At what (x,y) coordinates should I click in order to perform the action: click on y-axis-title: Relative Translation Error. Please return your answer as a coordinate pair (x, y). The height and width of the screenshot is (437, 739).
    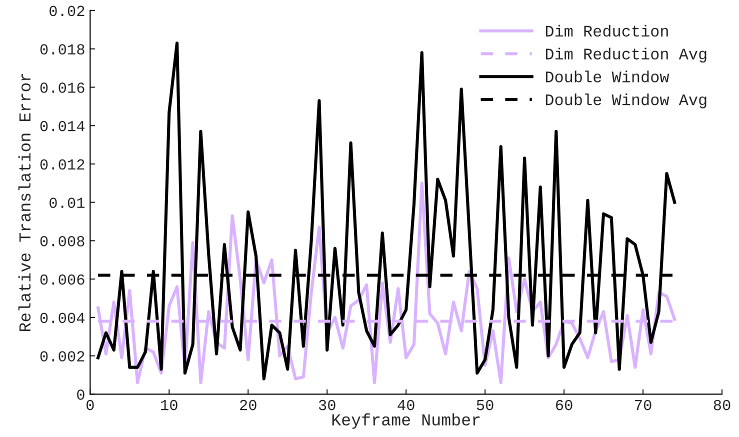
    Looking at the image, I should click on (24, 203).